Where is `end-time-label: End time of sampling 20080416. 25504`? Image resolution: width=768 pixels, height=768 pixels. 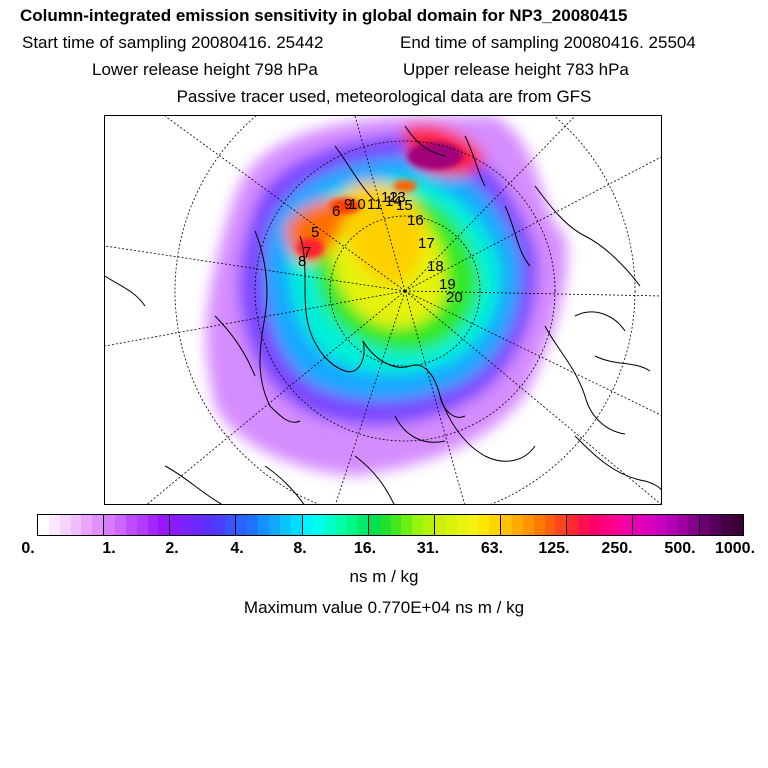
end-time-label: End time of sampling 20080416. 25504 is located at coordinates (548, 42).